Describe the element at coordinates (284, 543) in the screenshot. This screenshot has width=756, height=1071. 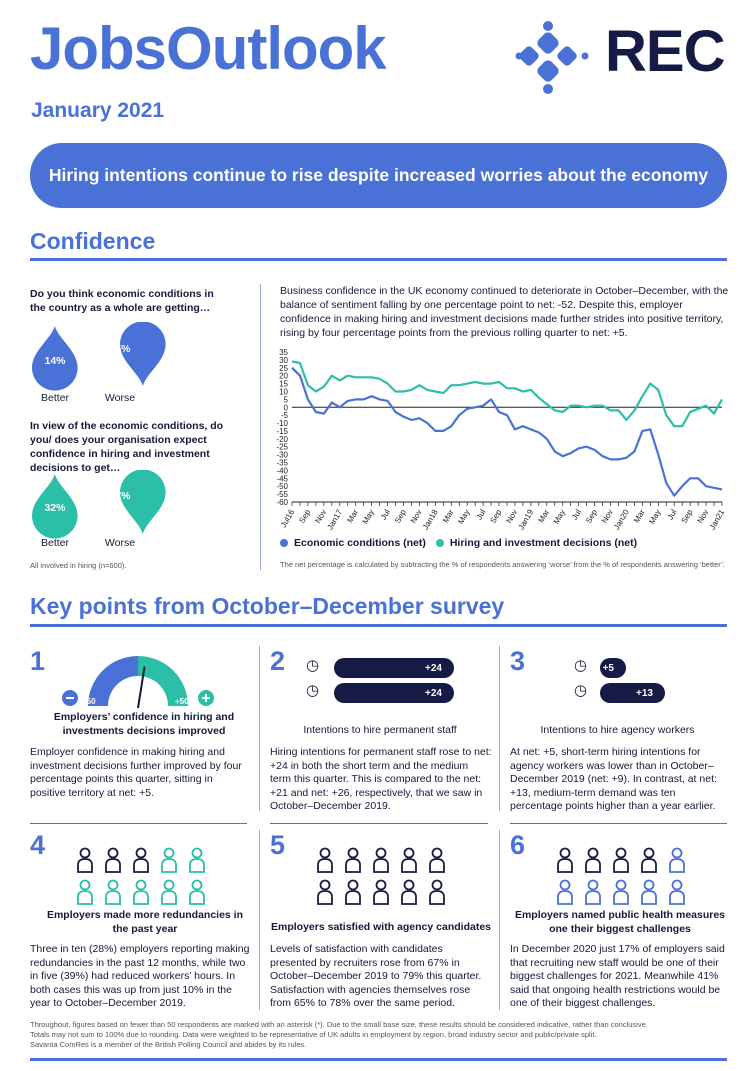
I see `legend-dot-economic` at that location.